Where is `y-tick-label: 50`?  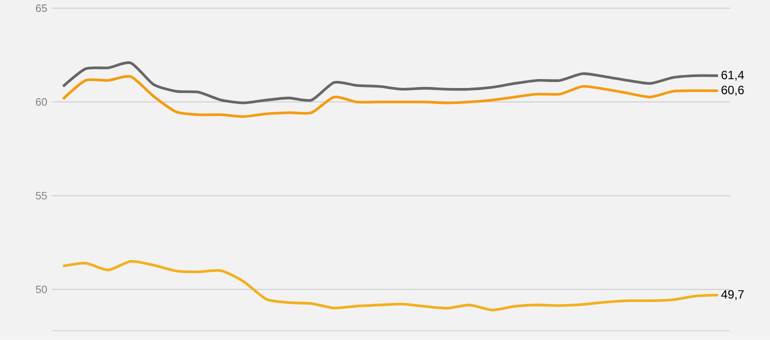 y-tick-label: 50 is located at coordinates (41, 290).